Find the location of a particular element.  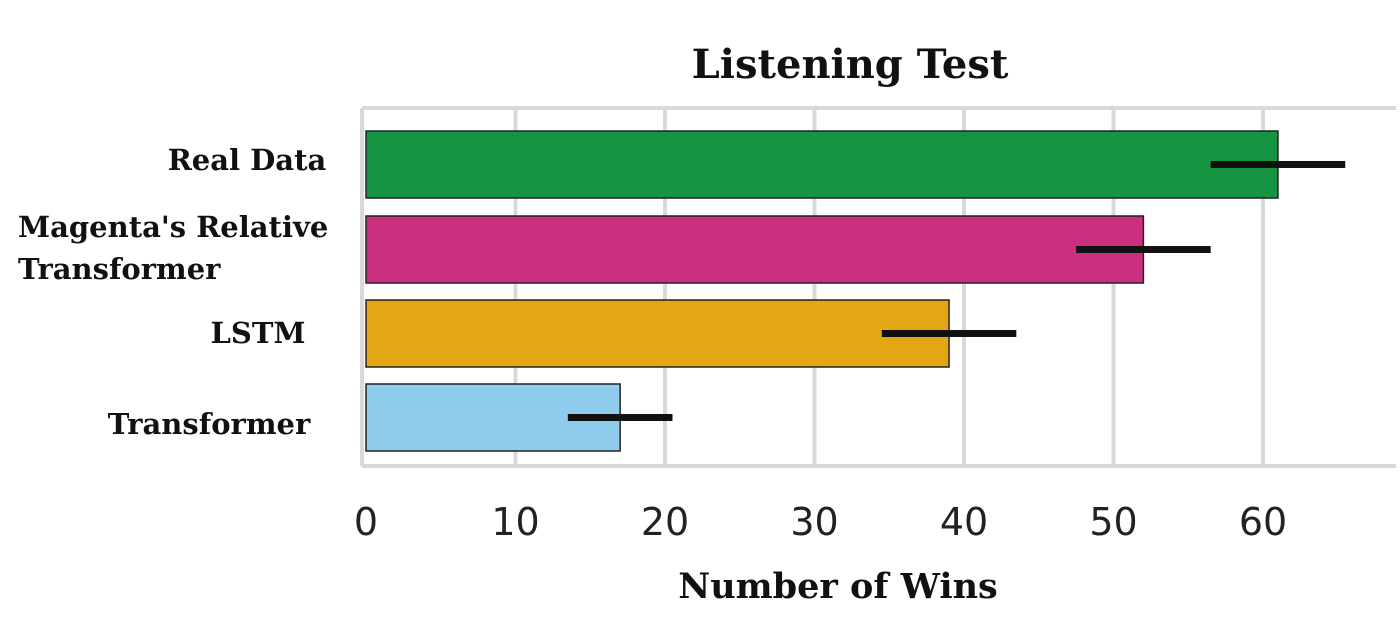

x-tick-label-40: 40 is located at coordinates (964, 522).